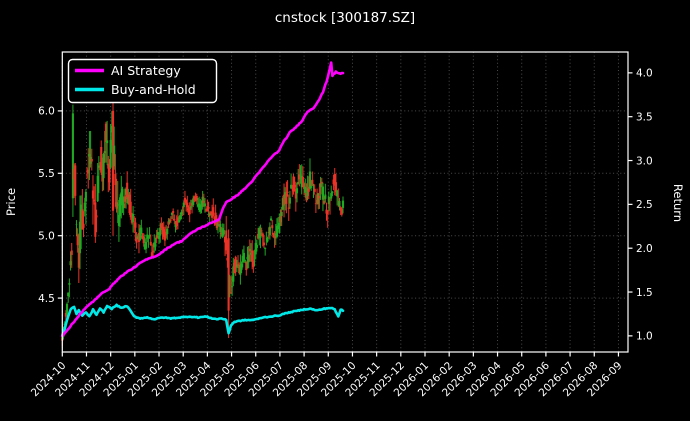  I want to click on legend-box, so click(142, 81).